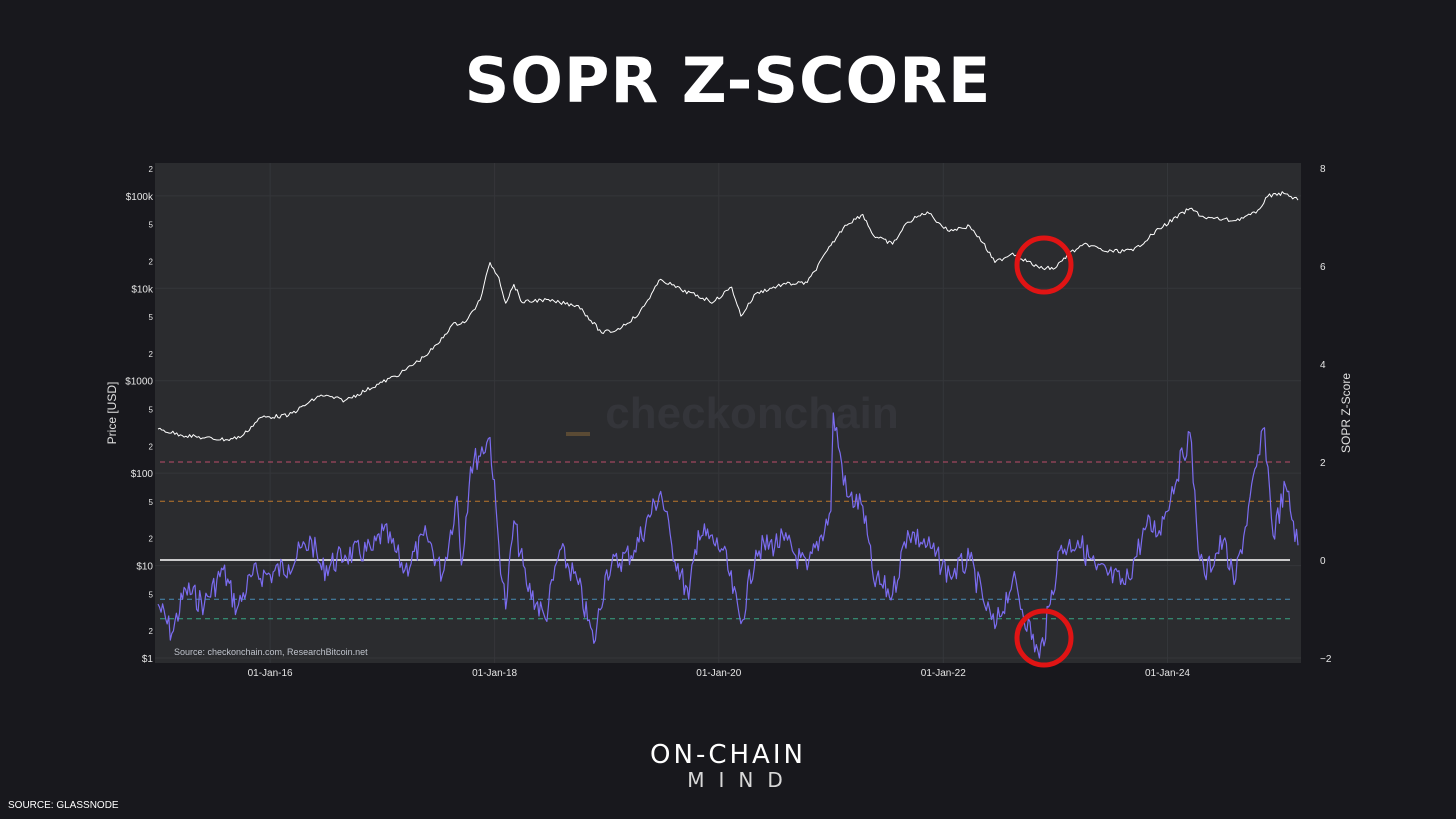 The height and width of the screenshot is (819, 1456). Describe the element at coordinates (728, 755) in the screenshot. I see `brand-logo-top: ON-CHAIN` at that location.